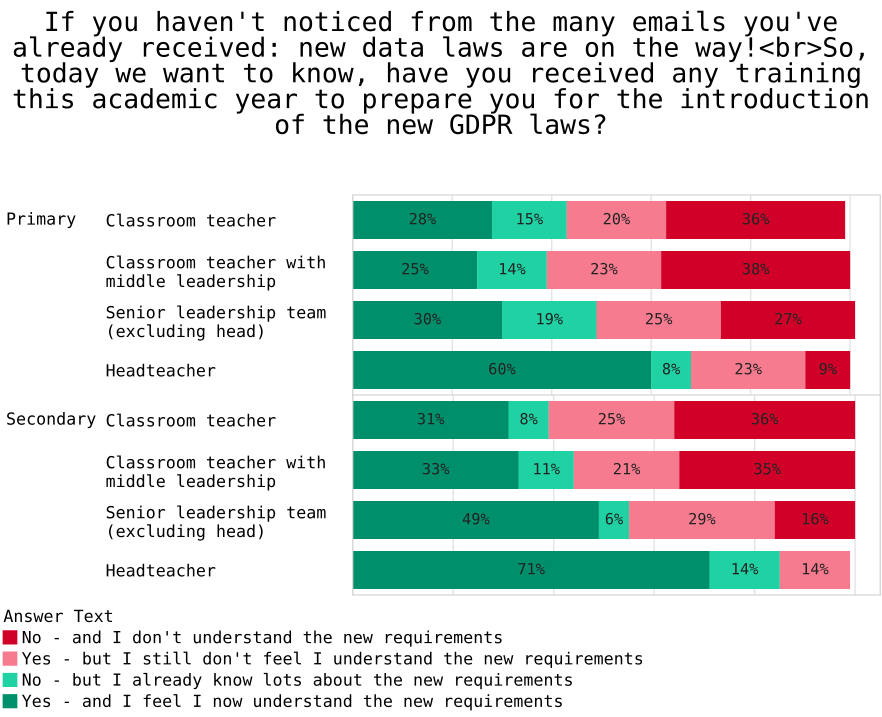  I want to click on data-label: 29%, so click(702, 518).